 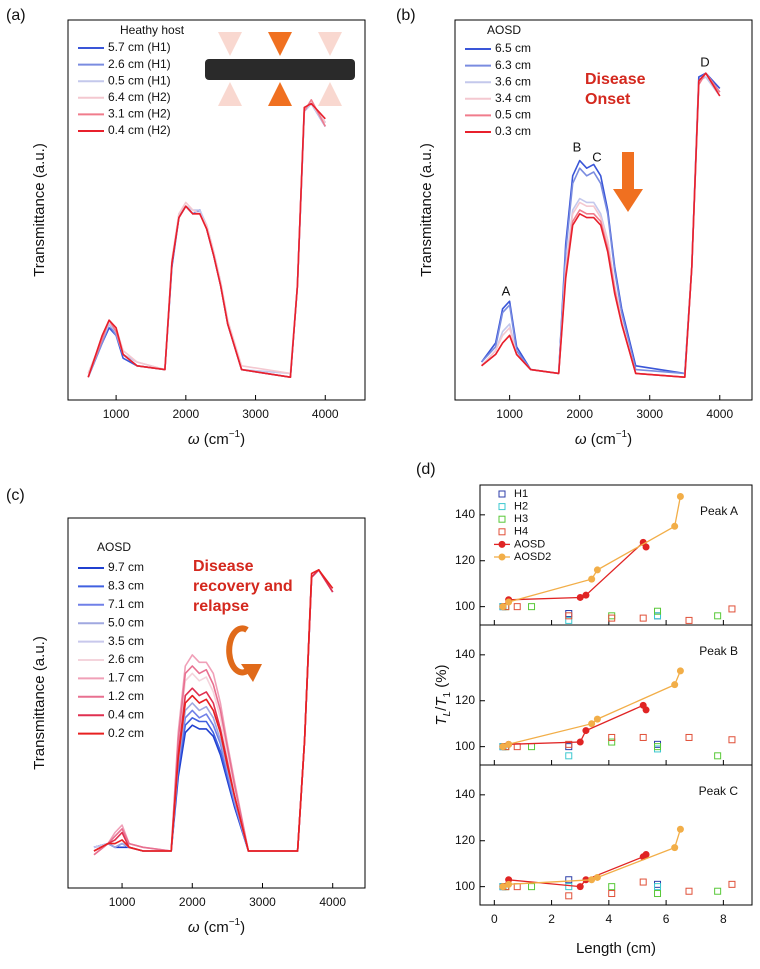 What do you see at coordinates (15, 495) in the screenshot?
I see `panel-label: (c)` at bounding box center [15, 495].